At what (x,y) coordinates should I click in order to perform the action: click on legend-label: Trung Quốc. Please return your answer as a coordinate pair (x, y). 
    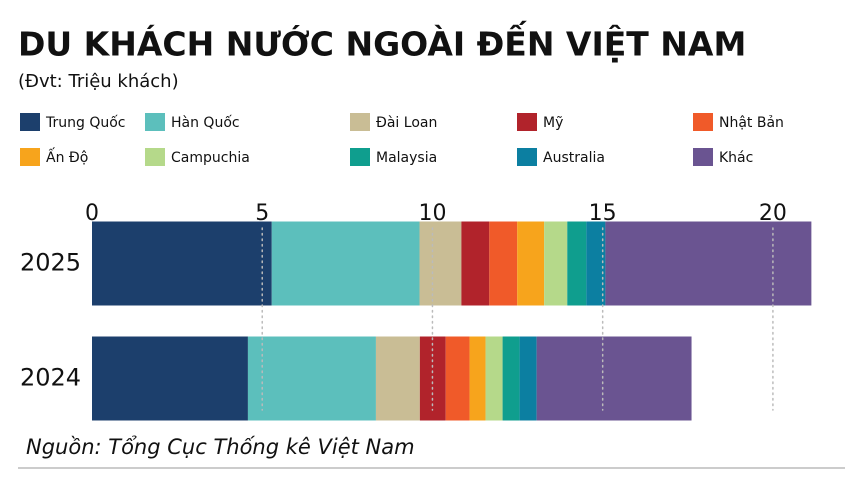
    Looking at the image, I should click on (85, 122).